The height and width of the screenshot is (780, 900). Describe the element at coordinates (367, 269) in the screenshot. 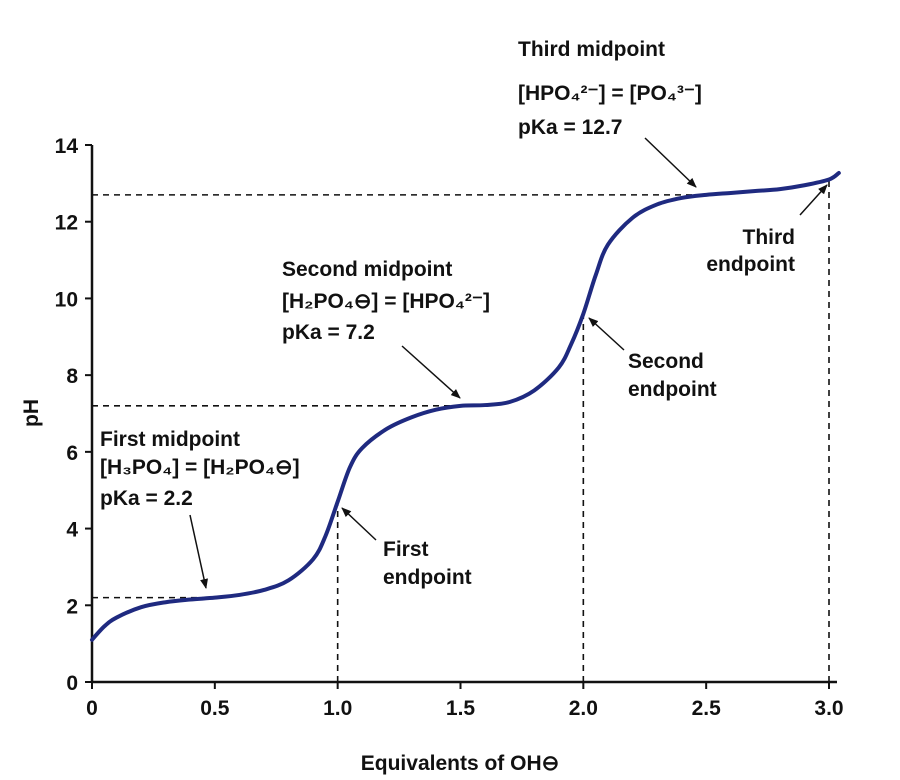

I see `annotation-title: Second midpoint` at that location.